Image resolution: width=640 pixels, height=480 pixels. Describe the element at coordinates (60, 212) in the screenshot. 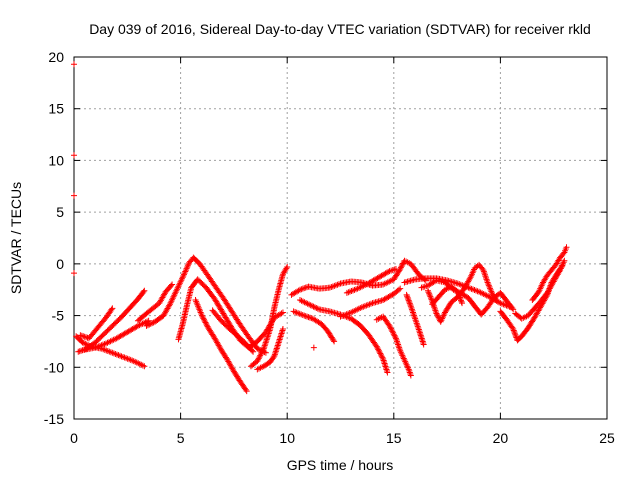

I see `y-tick-label: 5` at that location.